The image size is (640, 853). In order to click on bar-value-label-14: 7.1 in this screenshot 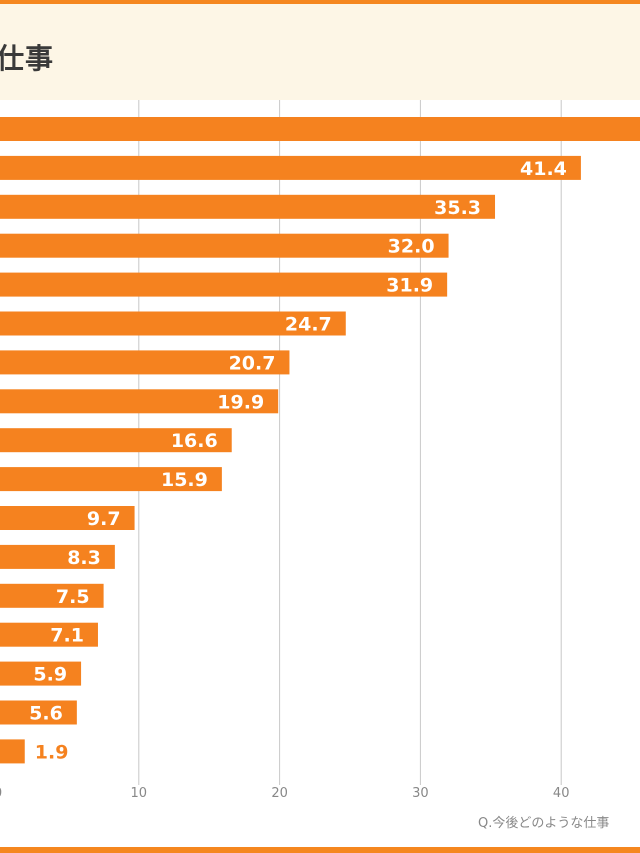, I will do `click(67, 636)`.